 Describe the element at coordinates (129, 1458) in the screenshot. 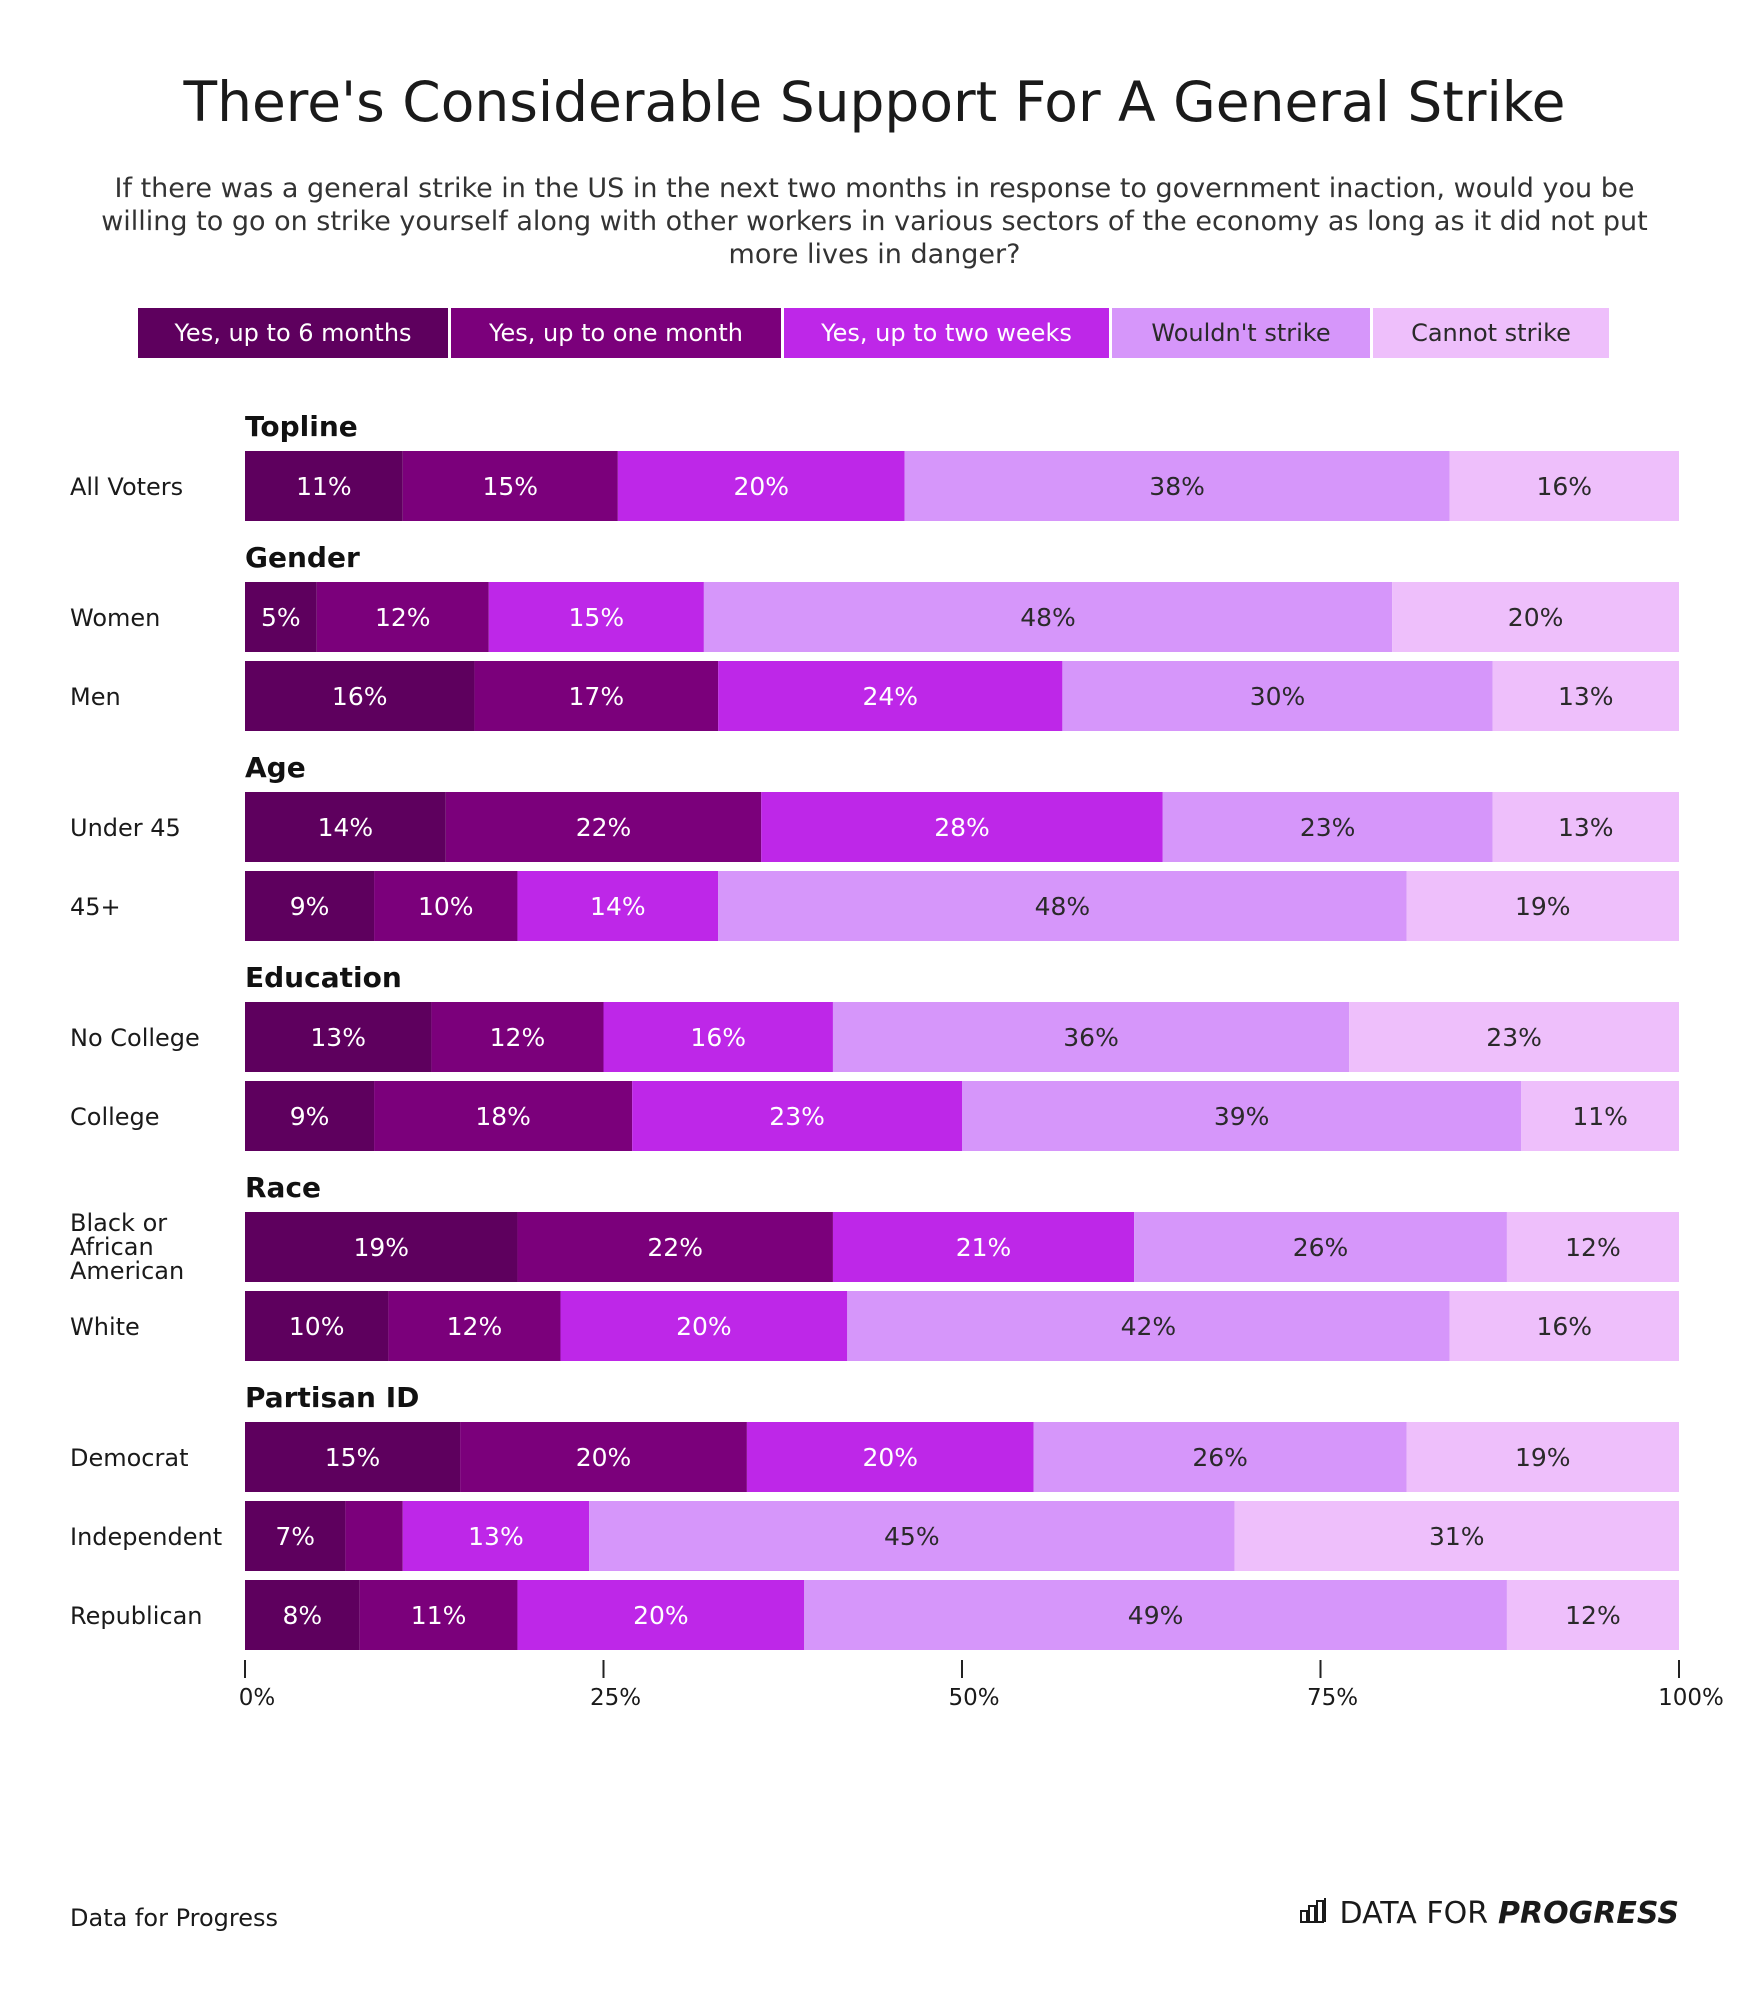

I see `row-label: Democrat` at that location.